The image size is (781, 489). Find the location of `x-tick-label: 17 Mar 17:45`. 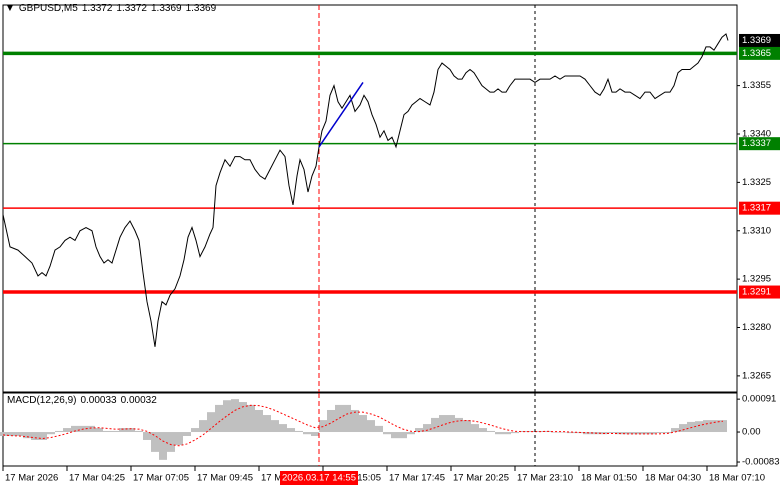

x-tick-label: 17 Mar 17:45 is located at coordinates (417, 478).